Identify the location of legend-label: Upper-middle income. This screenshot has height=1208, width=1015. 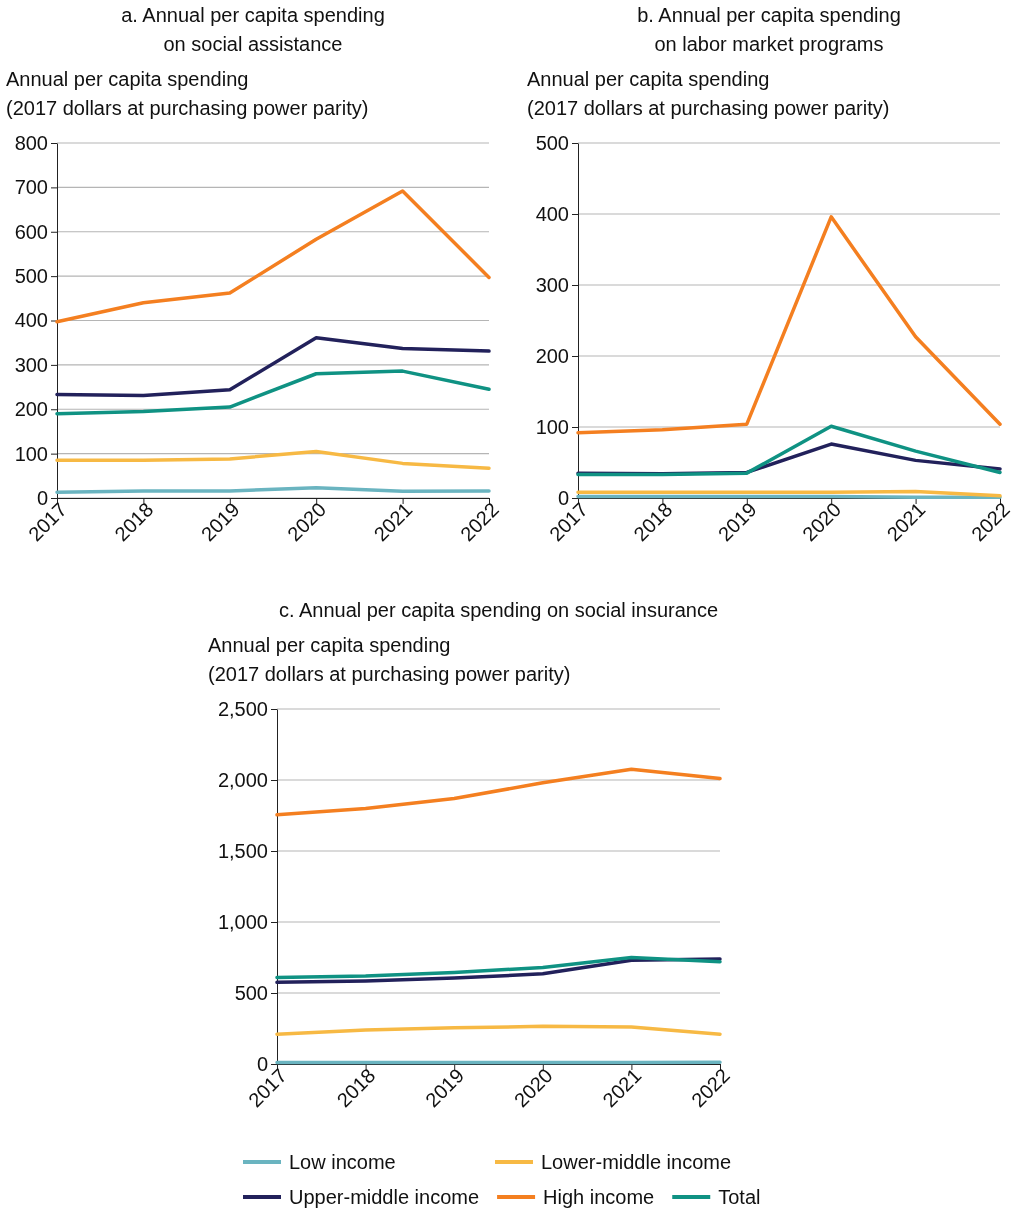
(384, 1197).